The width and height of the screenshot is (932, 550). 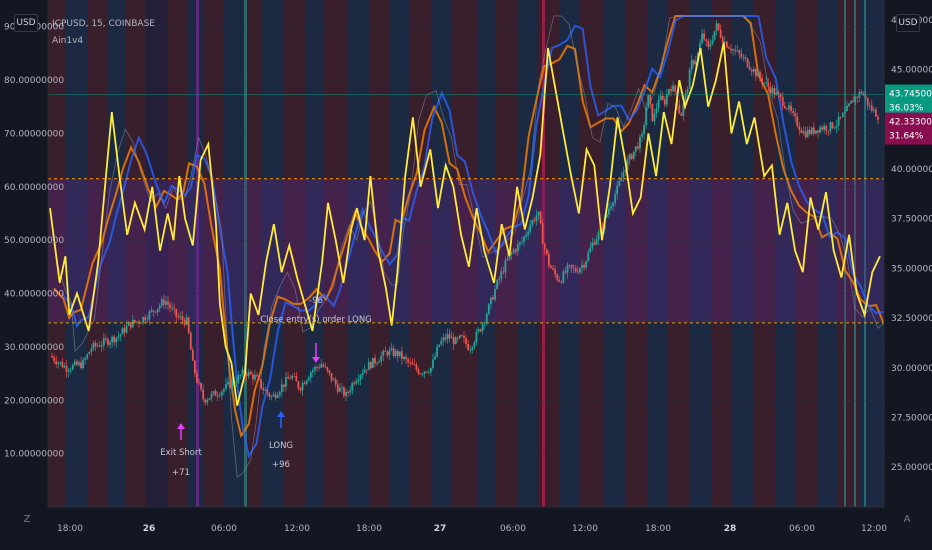 What do you see at coordinates (149, 529) in the screenshot?
I see `time-axis-label: 26` at bounding box center [149, 529].